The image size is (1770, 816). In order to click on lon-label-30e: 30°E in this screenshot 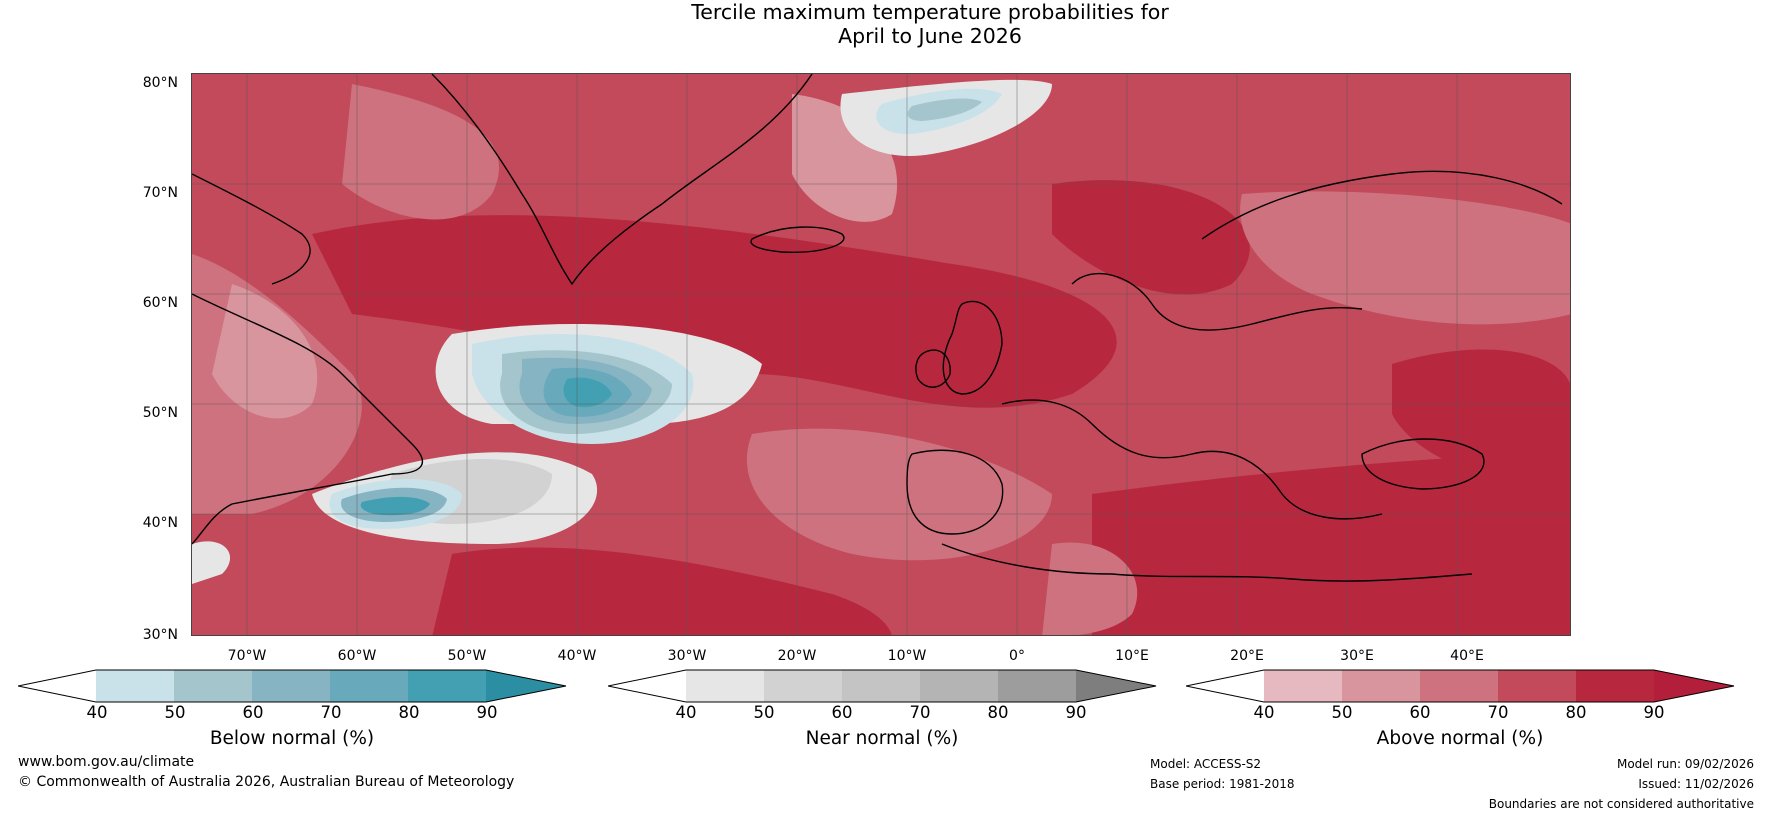, I will do `click(1357, 656)`.